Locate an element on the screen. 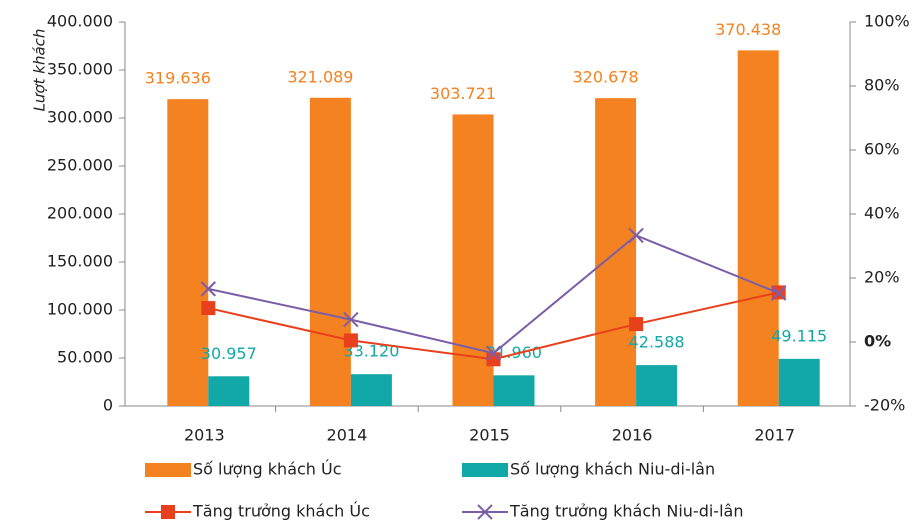 The width and height of the screenshot is (918, 521). y2-tick-label: 80% is located at coordinates (882, 85).